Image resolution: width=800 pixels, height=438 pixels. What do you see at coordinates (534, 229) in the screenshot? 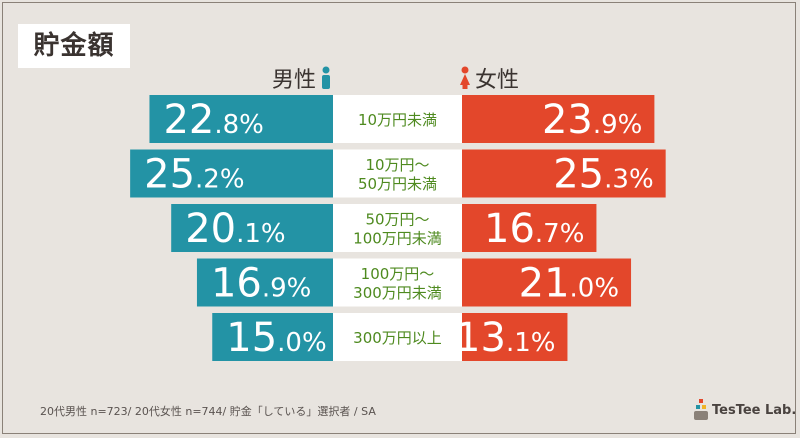
I see `female-value-label: 16.7%` at bounding box center [534, 229].